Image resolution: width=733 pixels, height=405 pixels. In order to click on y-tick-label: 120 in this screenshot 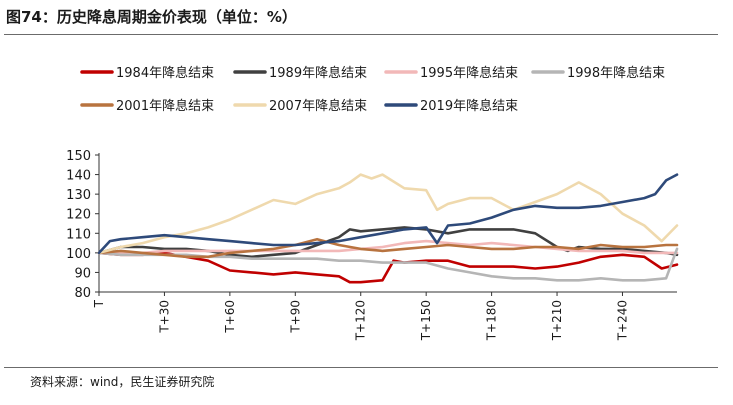, I will do `click(78, 215)`.